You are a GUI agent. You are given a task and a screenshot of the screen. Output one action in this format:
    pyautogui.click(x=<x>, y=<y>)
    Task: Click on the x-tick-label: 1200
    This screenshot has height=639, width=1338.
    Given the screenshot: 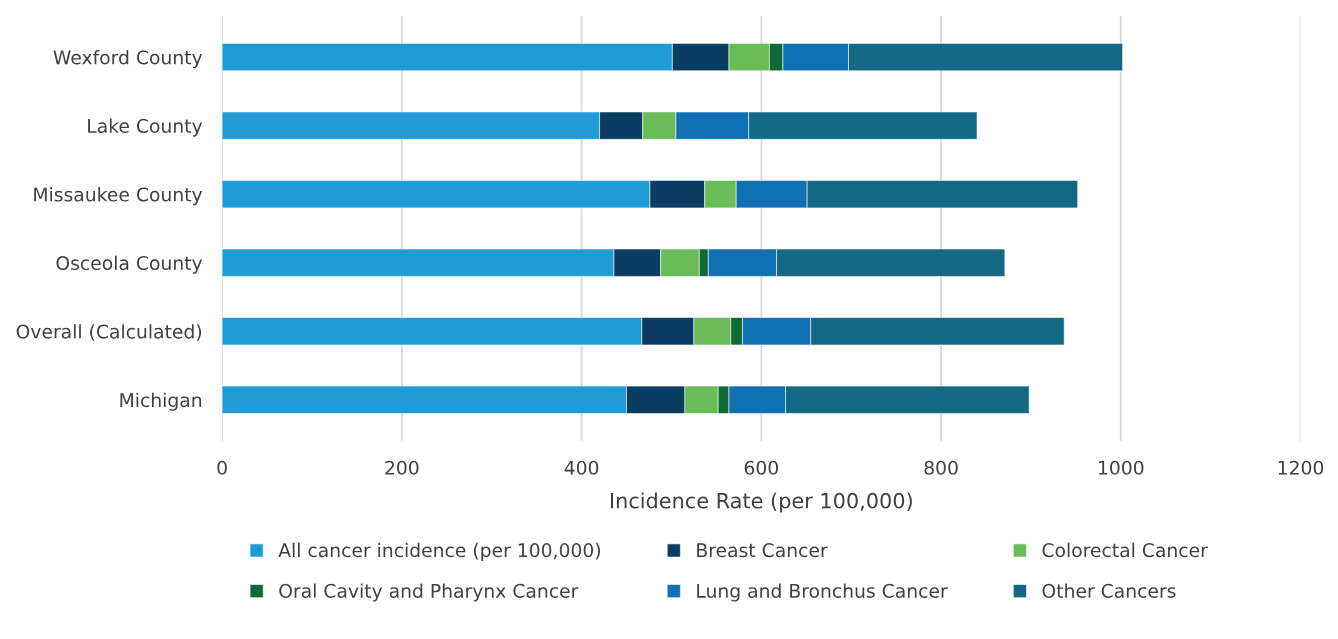 What is the action you would take?
    pyautogui.click(x=1301, y=467)
    